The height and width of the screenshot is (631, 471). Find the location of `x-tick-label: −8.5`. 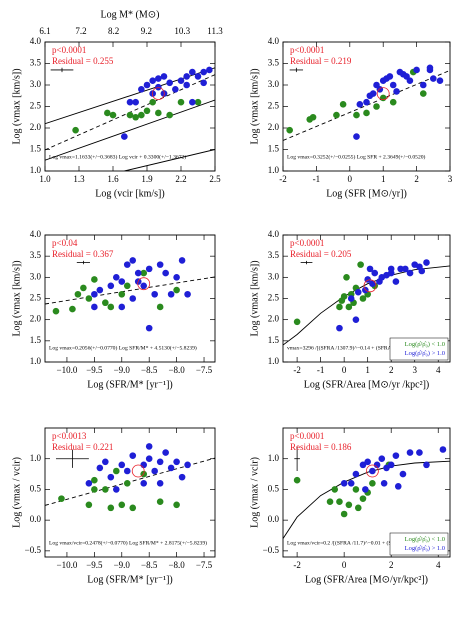

x-tick-label: −8.5 is located at coordinates (149, 370).